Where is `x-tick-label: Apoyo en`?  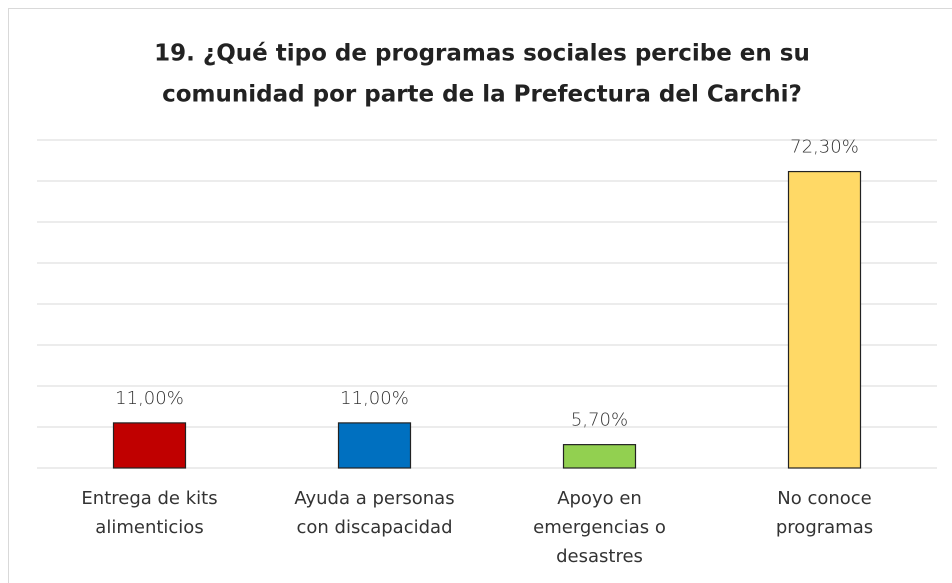 x-tick-label: Apoyo en is located at coordinates (599, 498).